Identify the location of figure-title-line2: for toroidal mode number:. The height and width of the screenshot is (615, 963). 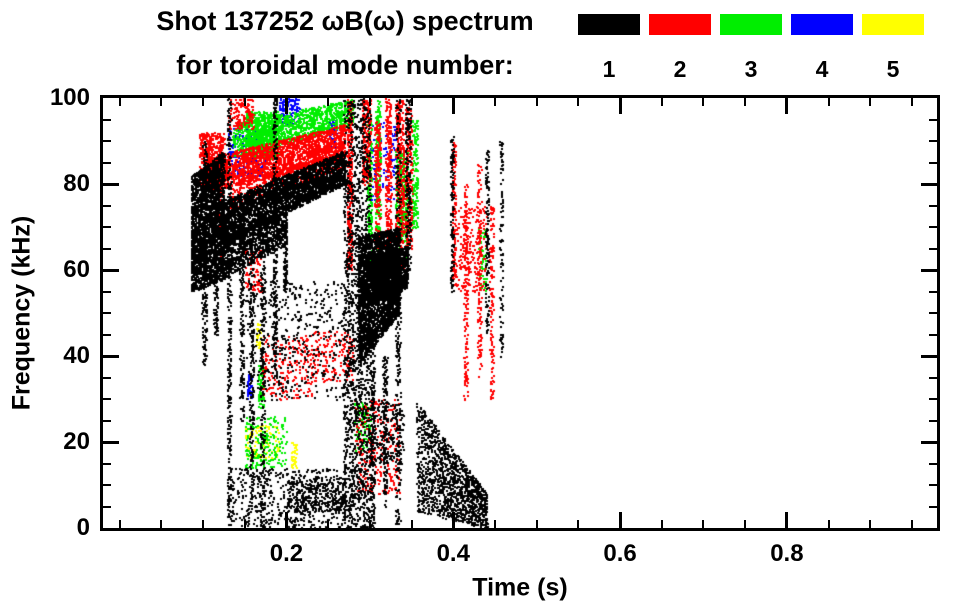
(345, 65).